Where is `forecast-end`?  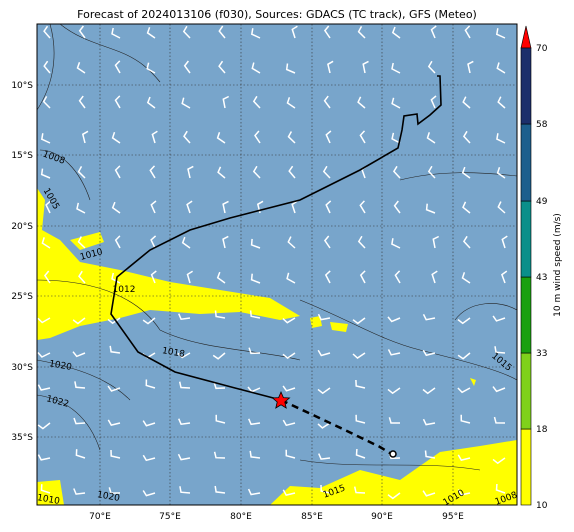
forecast-end is located at coordinates (393, 454).